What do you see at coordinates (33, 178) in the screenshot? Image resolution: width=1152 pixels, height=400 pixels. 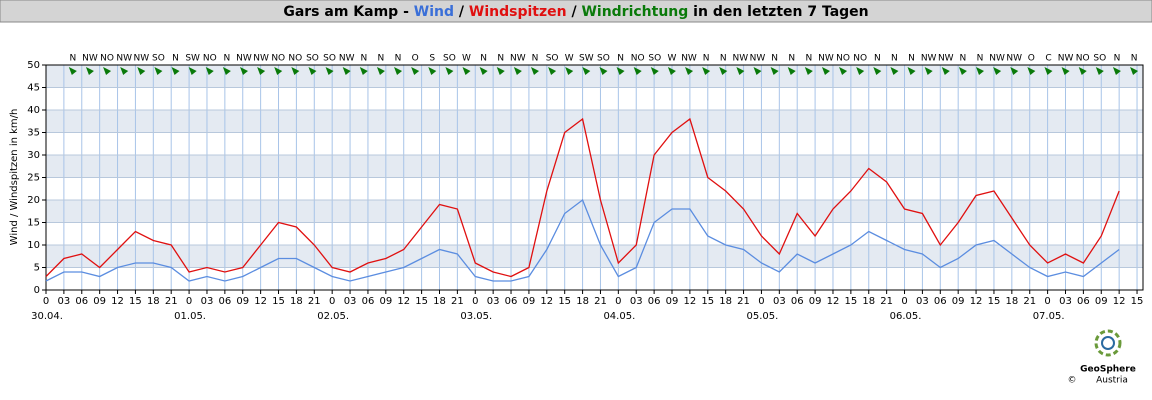 I see `y-tick-label: 25` at bounding box center [33, 178].